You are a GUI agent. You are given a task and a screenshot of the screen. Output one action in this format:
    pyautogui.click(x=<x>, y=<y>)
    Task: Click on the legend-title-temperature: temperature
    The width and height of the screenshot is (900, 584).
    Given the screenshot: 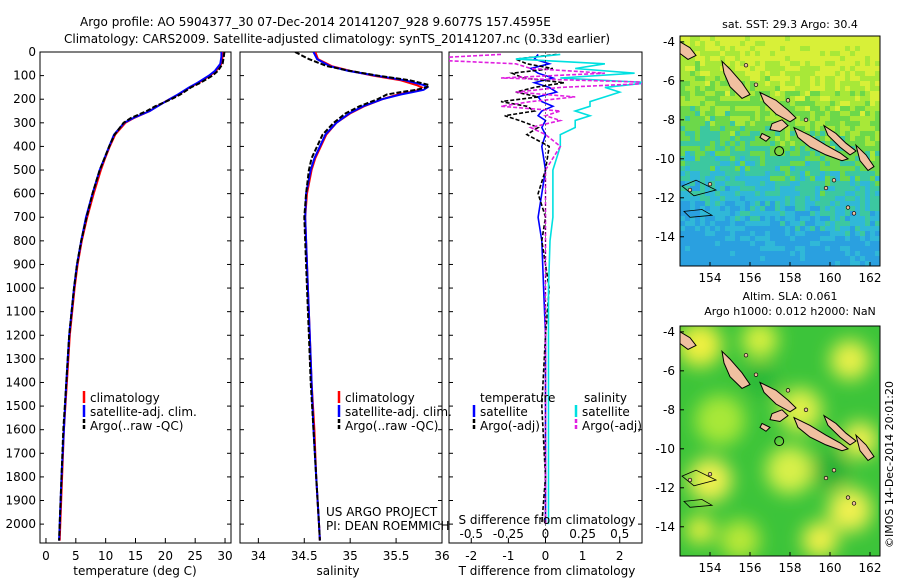 What is the action you would take?
    pyautogui.click(x=517, y=398)
    